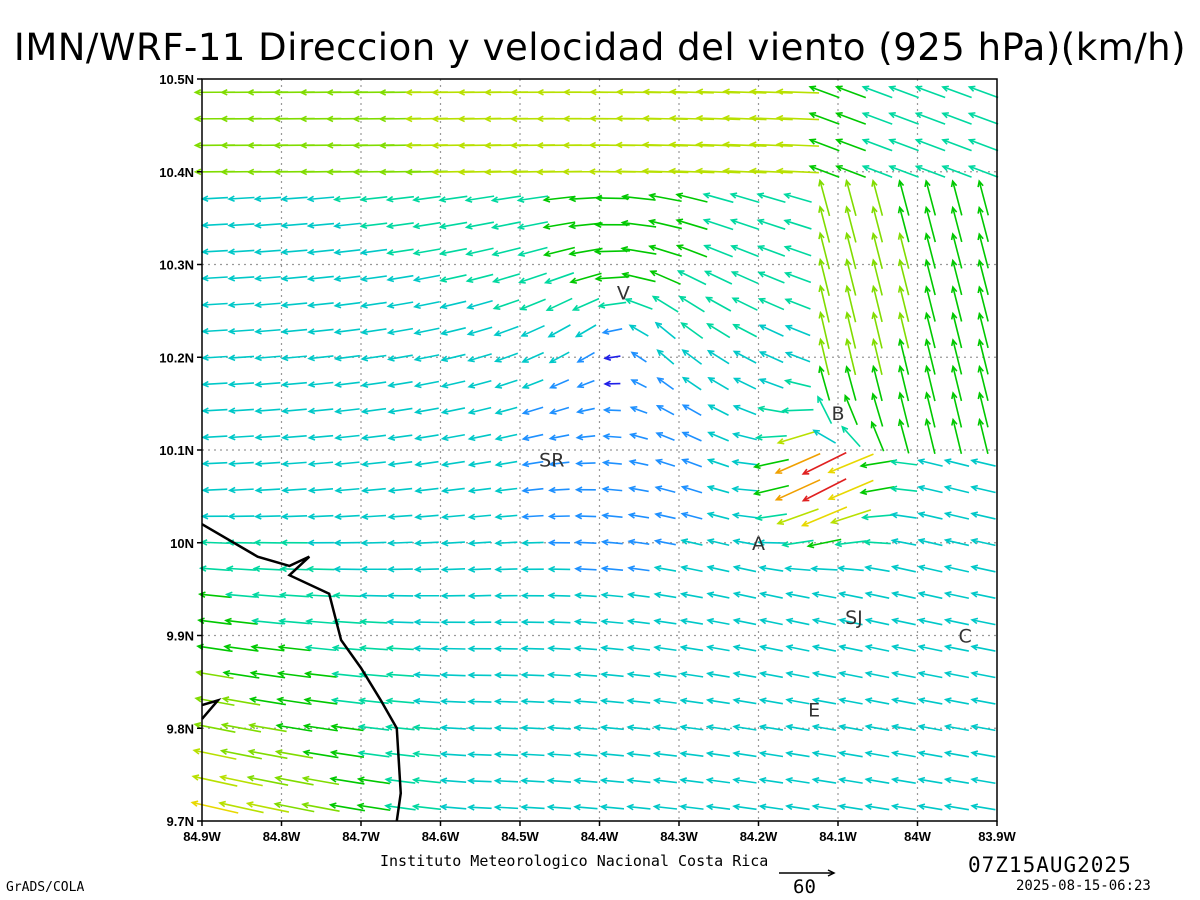 This screenshot has width=1200, height=900. I want to click on lat-tick-label: 10.3N, so click(176, 265).